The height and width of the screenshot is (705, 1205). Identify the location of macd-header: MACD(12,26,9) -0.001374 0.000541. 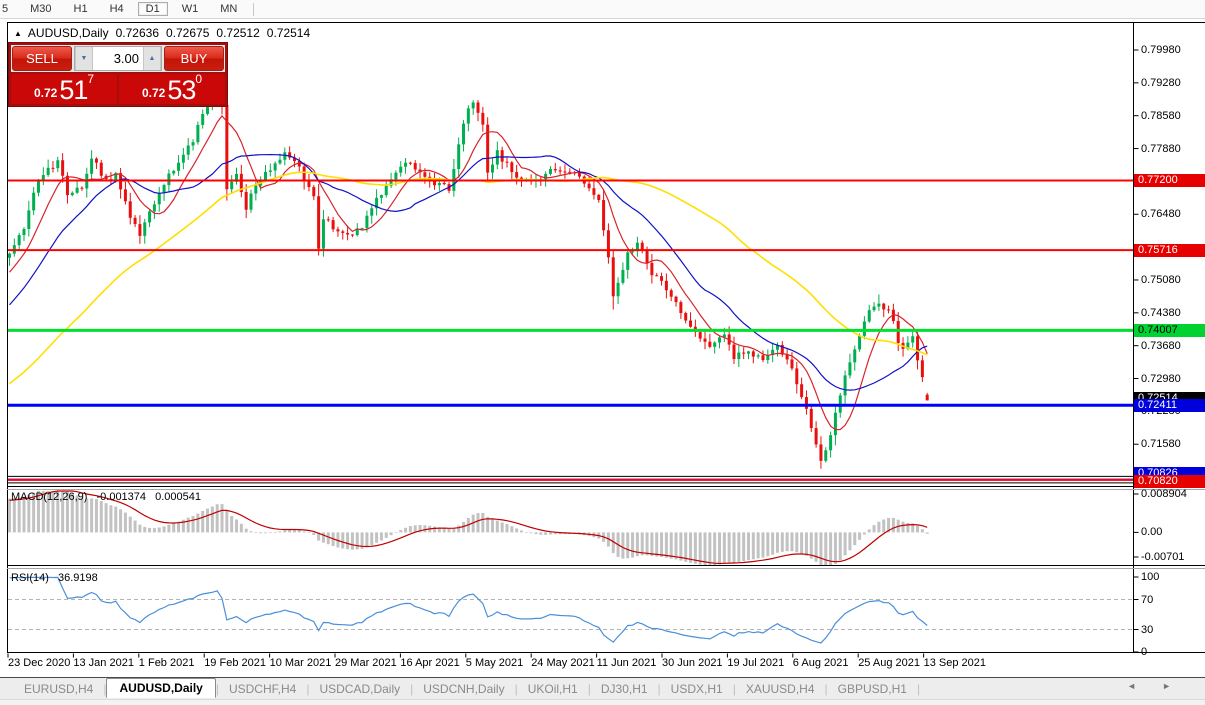
(106, 497).